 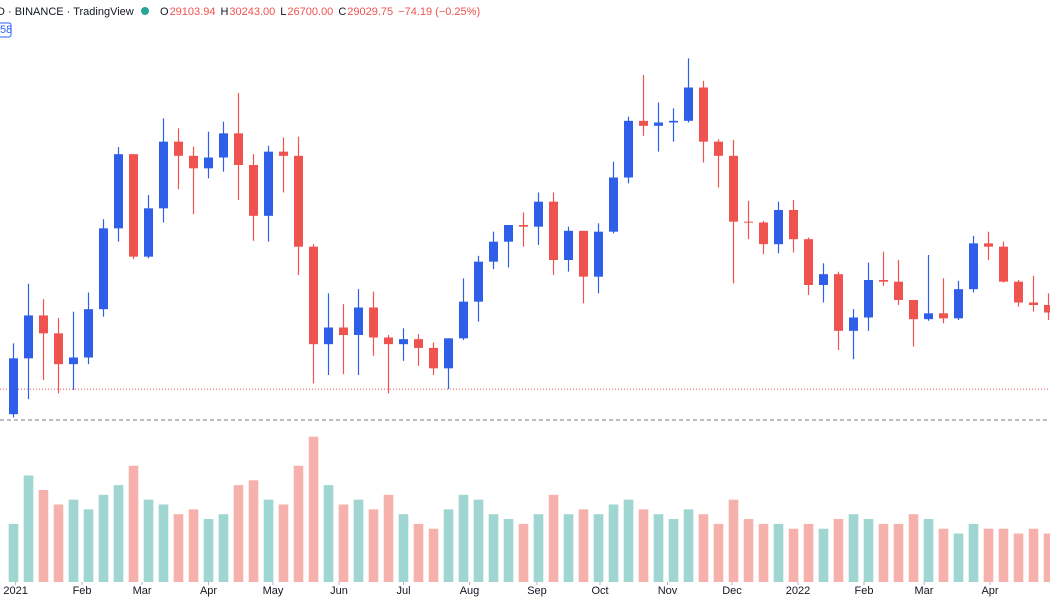 I want to click on badge-box, so click(x=6, y=30).